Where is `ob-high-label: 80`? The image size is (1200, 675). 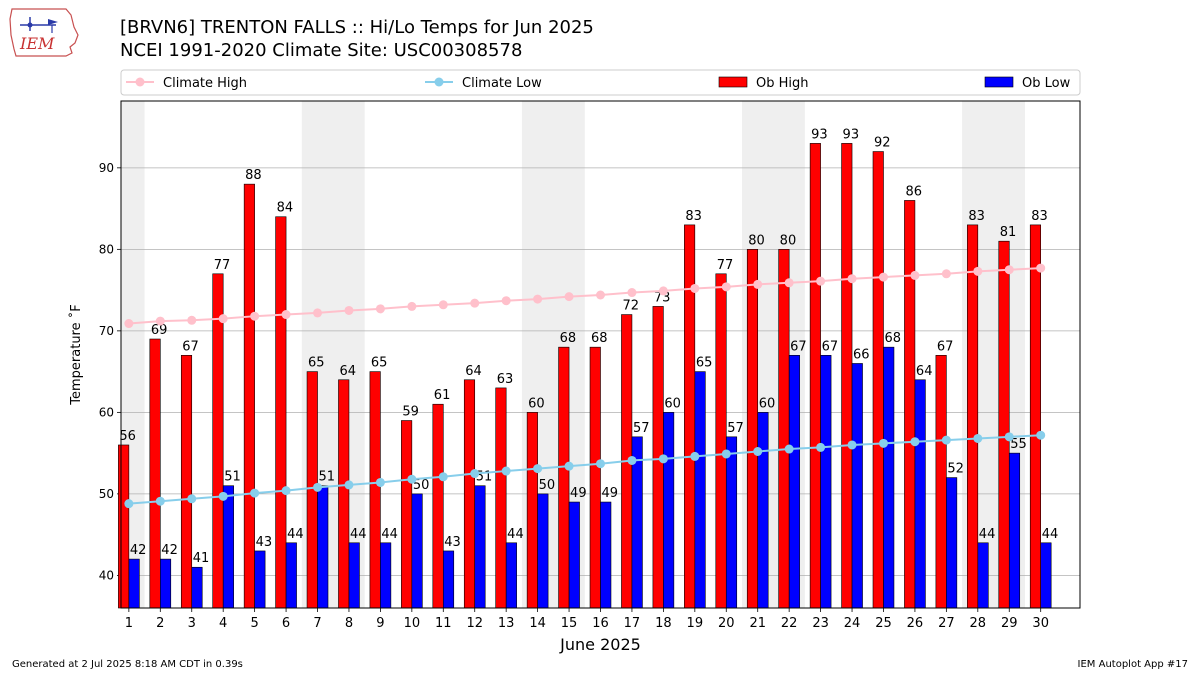 ob-high-label: 80 is located at coordinates (756, 240).